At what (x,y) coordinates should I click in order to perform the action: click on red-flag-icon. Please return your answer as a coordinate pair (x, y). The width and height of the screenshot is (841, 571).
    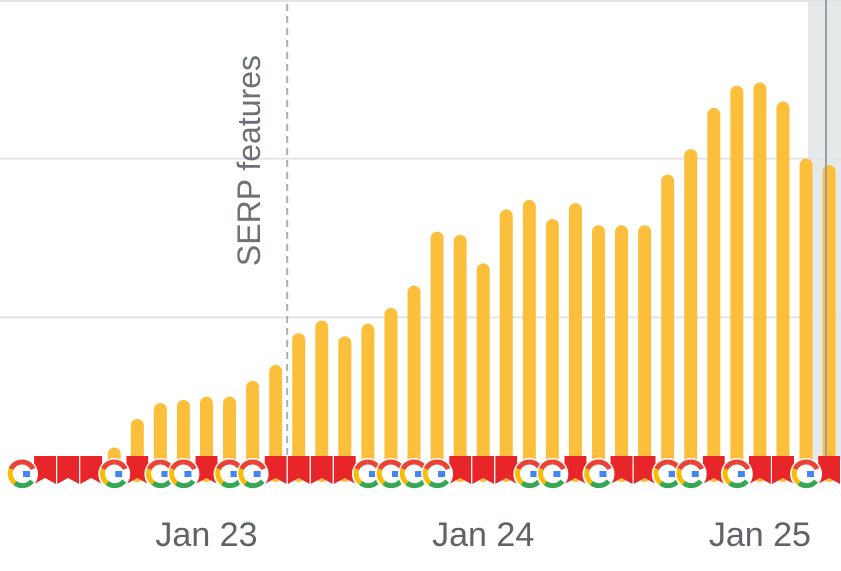
    Looking at the image, I should click on (68, 470).